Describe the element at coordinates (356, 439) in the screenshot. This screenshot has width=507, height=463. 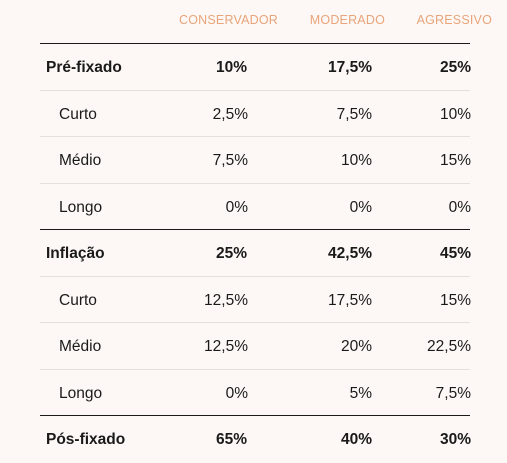
I see `cell-moderado: 40%` at that location.